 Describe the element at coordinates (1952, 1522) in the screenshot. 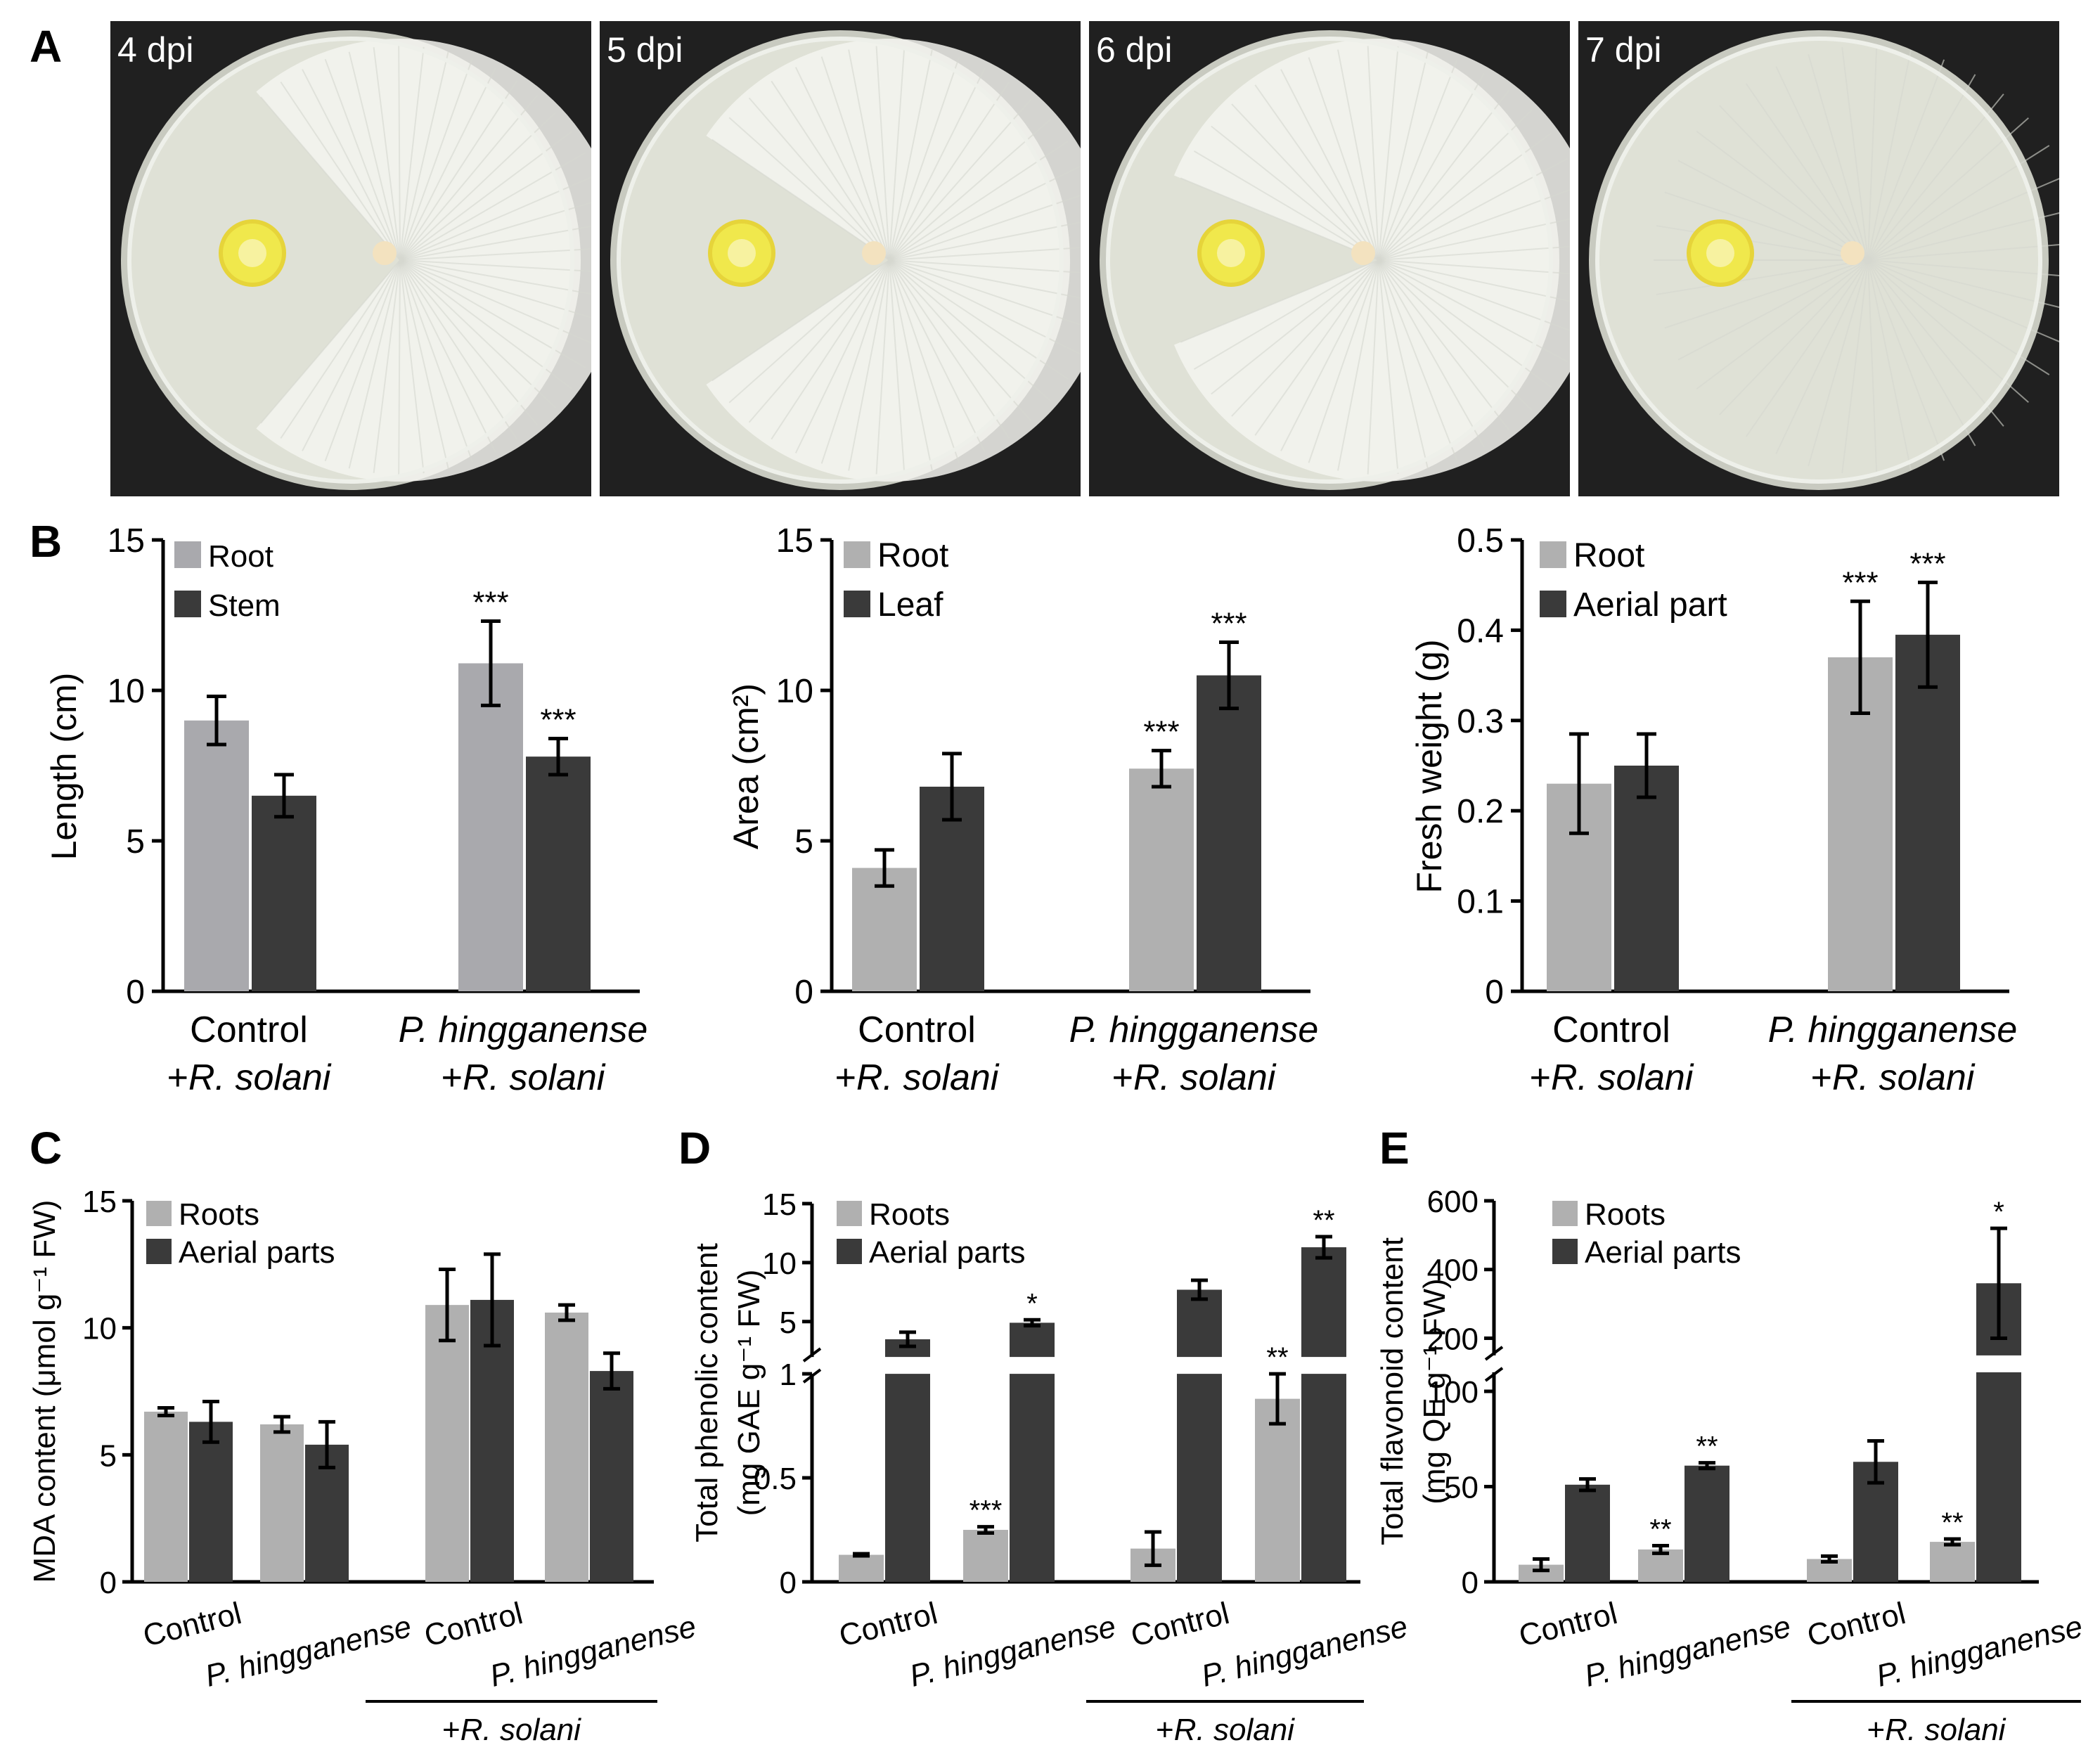

I see `significance-marker: **` at that location.